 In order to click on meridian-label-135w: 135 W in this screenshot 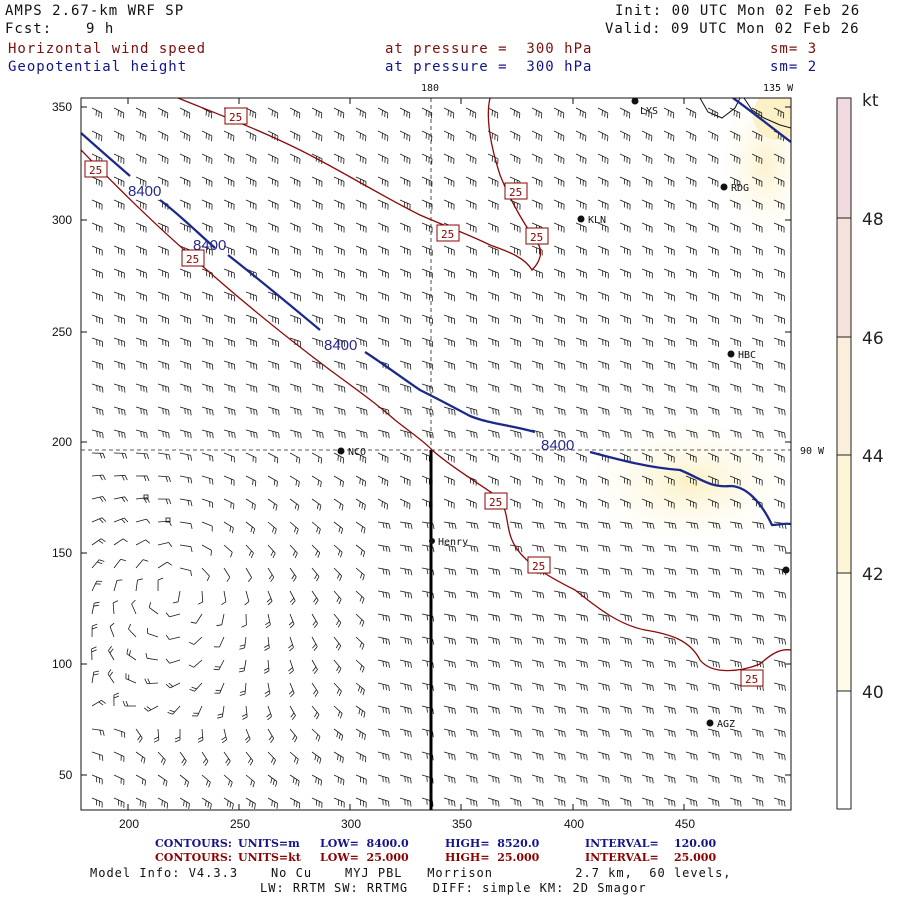, I will do `click(778, 88)`.